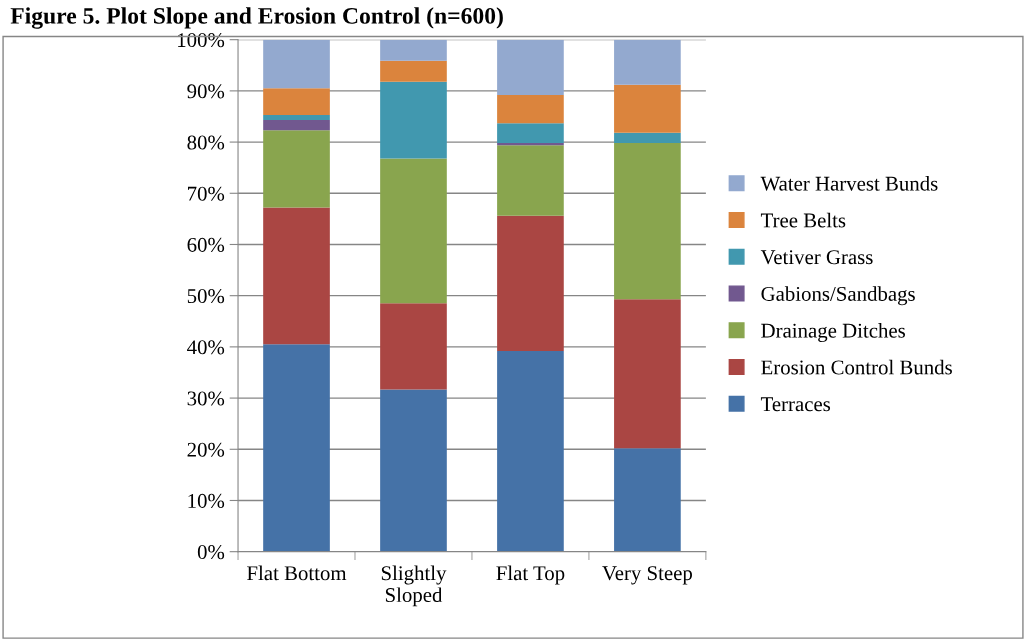  I want to click on chart-title: Figure 5. Plot Slope and Erosion Control (n=600), so click(256, 18).